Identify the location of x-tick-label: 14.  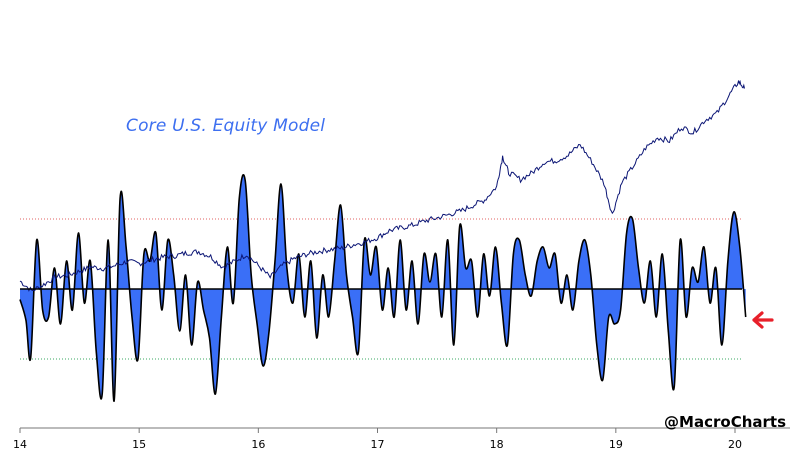
(20, 444).